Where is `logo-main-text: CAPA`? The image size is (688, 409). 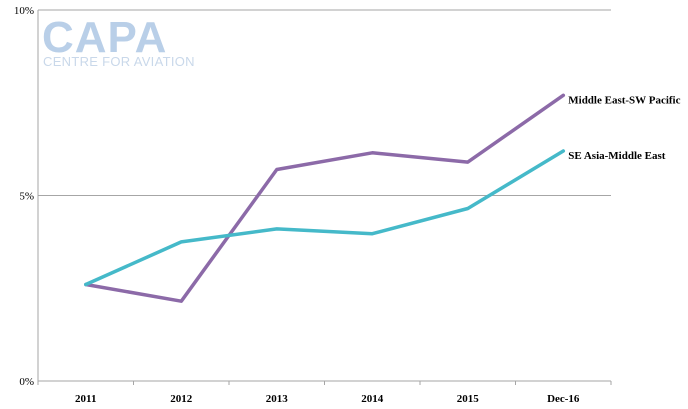
logo-main-text: CAPA is located at coordinates (104, 37).